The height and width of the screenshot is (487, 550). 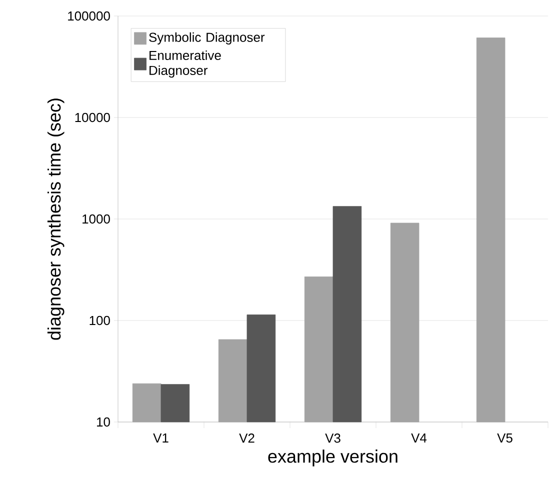 I want to click on x-tick-label: V5, so click(x=504, y=438).